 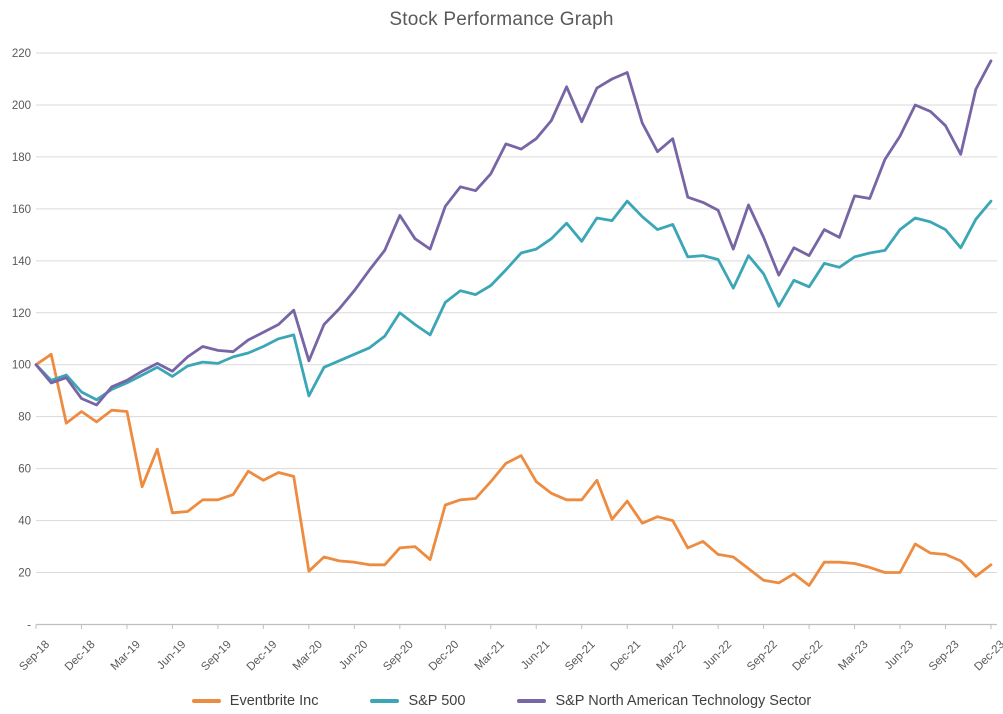 What do you see at coordinates (126, 656) in the screenshot?
I see `x-axis-label: Mar-19` at bounding box center [126, 656].